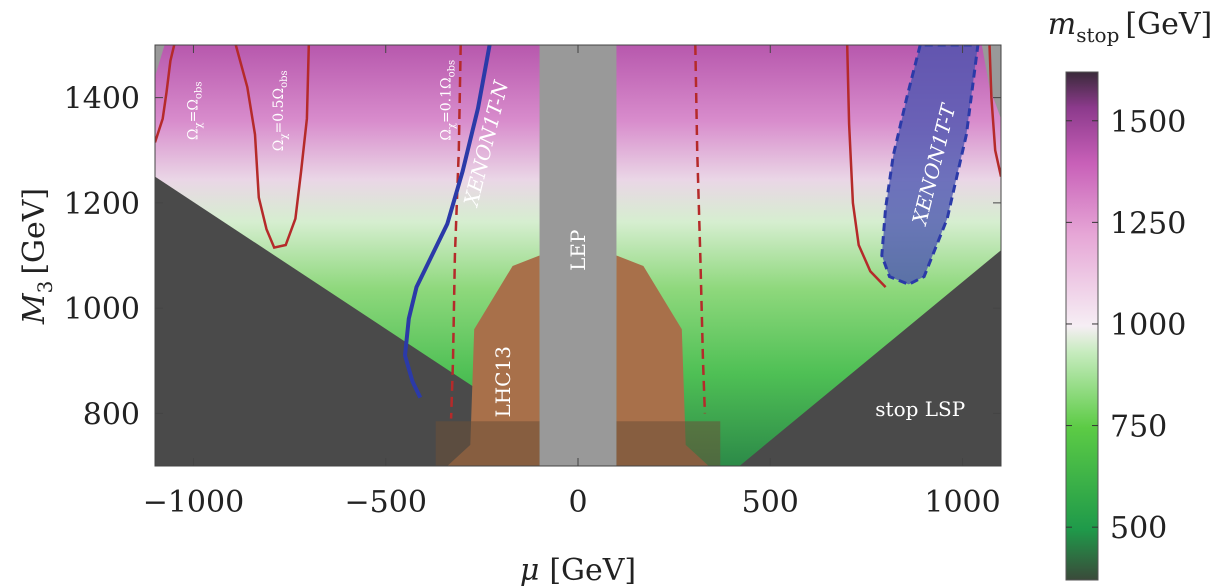  Describe the element at coordinates (160, 61) in the screenshot. I see `corner-region-left` at that location.